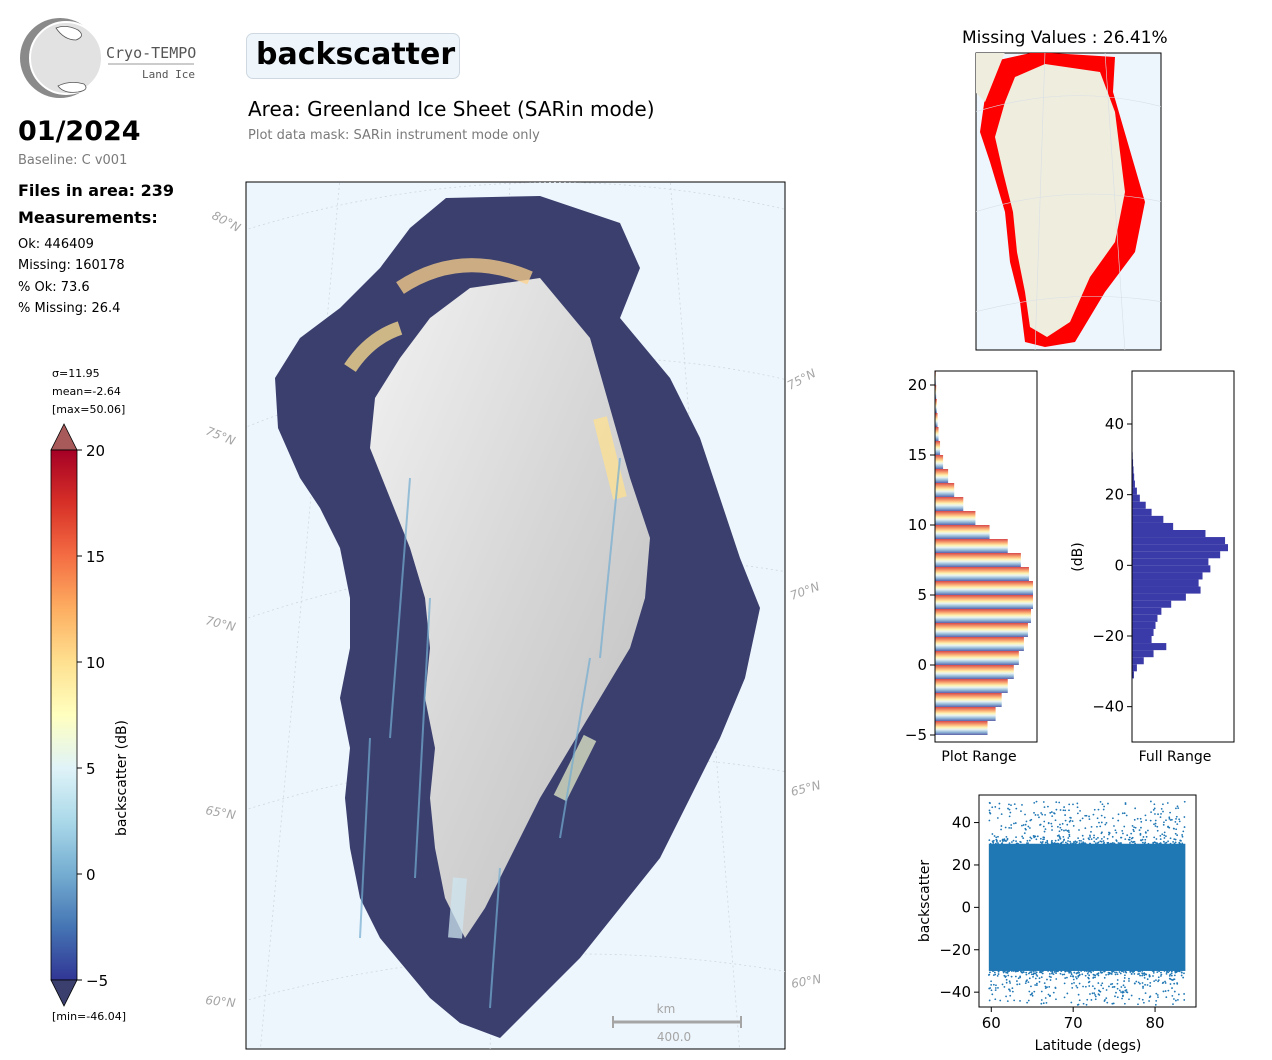  What do you see at coordinates (955, 950) in the screenshot?
I see `scatter-ytick-3: −20` at bounding box center [955, 950].